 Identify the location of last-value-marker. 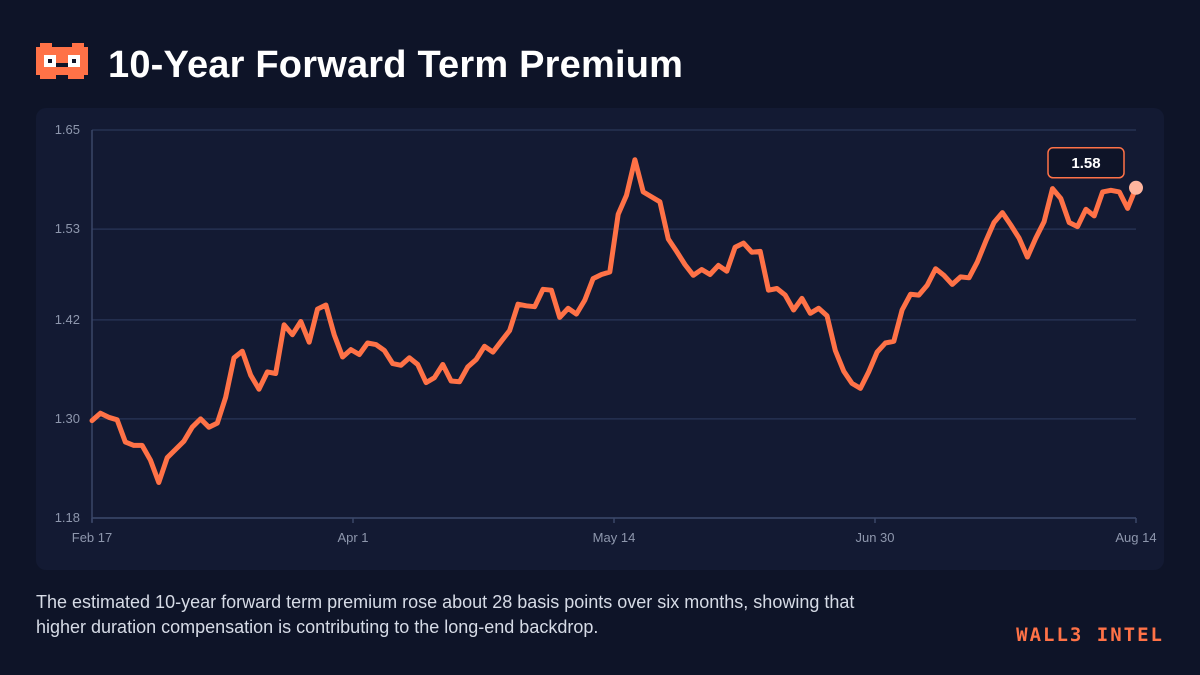
(1136, 187).